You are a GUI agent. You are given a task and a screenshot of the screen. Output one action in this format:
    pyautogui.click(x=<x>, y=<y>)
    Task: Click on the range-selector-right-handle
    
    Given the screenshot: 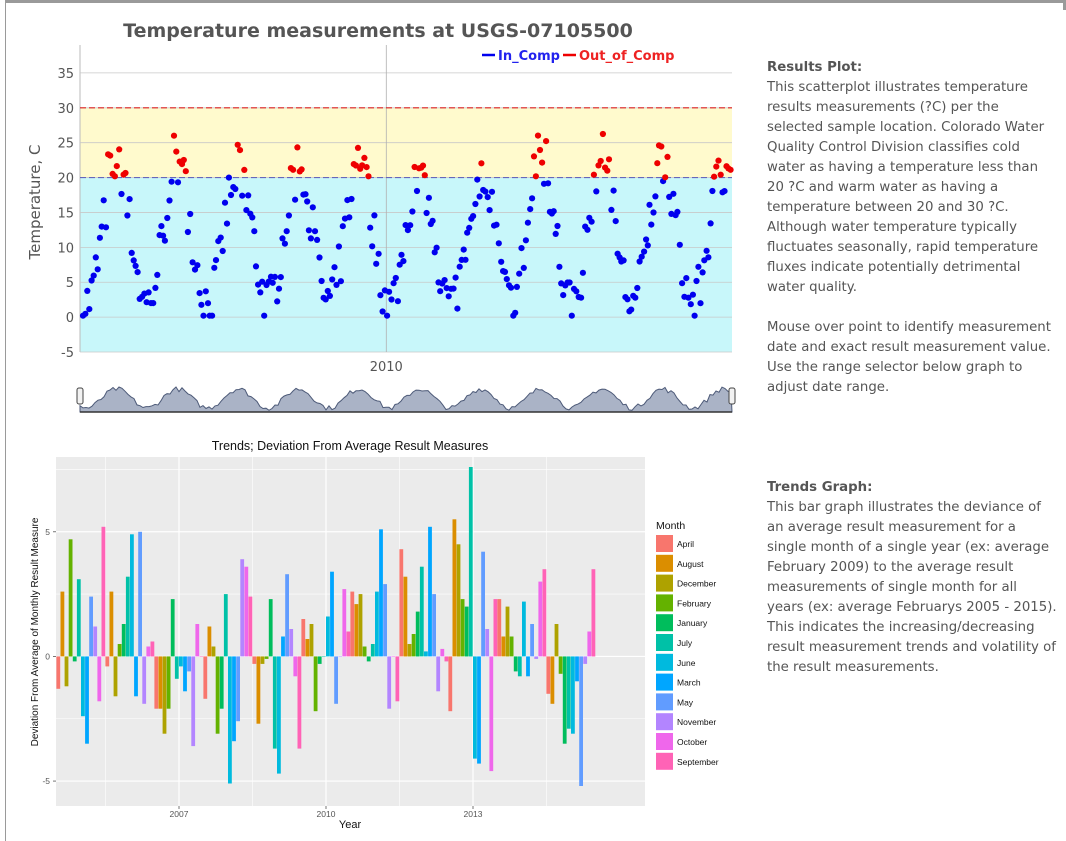 What is the action you would take?
    pyautogui.click(x=732, y=396)
    